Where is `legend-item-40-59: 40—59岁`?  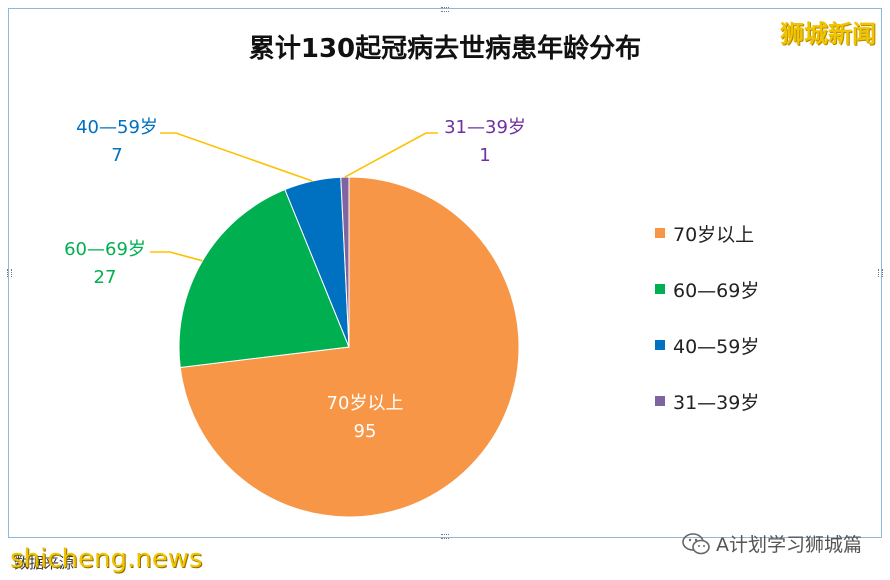 legend-item-40-59: 40—59岁 is located at coordinates (707, 345).